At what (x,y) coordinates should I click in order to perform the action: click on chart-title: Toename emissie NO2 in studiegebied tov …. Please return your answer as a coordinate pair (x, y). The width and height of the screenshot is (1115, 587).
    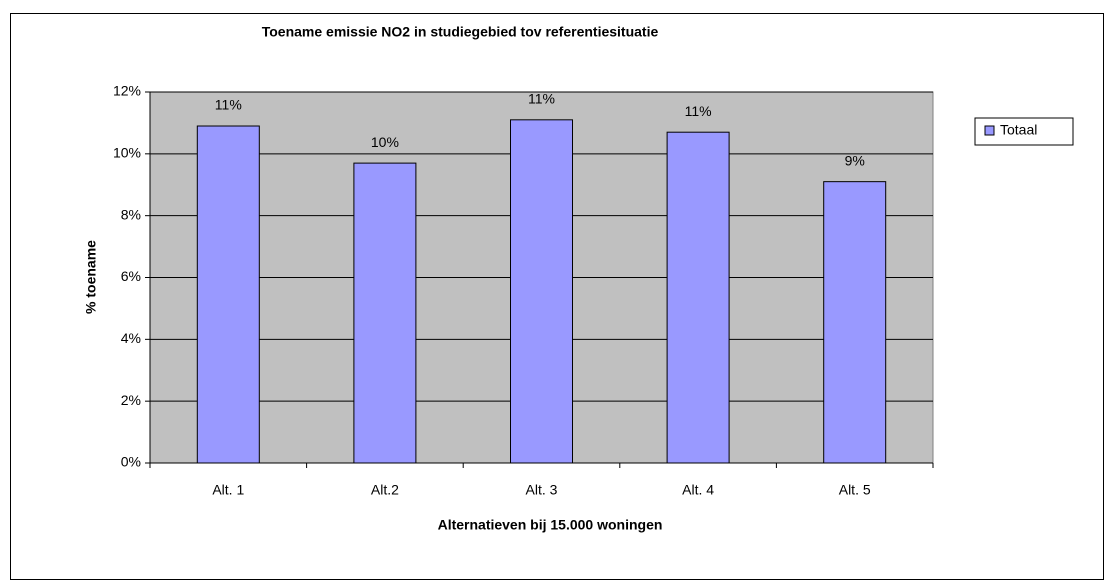
    Looking at the image, I should click on (460, 32).